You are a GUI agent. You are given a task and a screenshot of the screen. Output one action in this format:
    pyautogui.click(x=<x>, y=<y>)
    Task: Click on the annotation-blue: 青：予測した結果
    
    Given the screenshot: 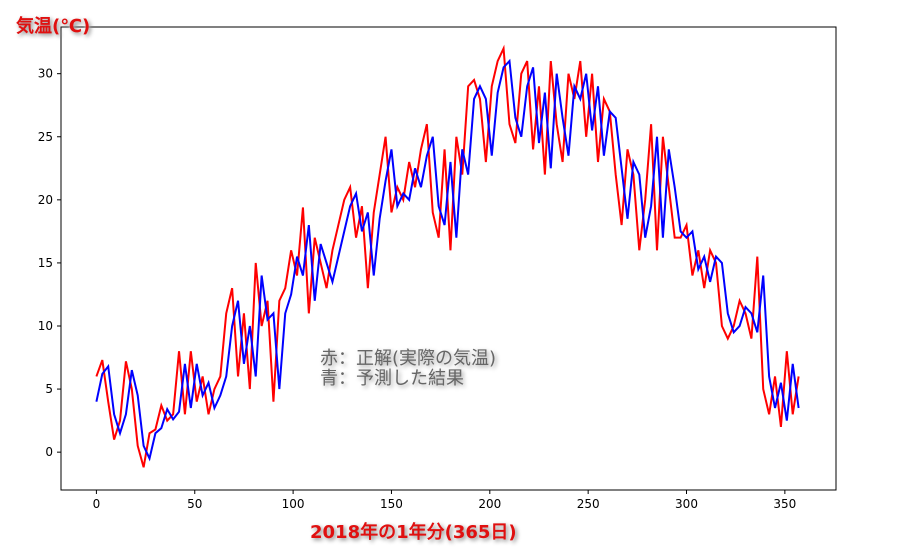 What is the action you would take?
    pyautogui.click(x=392, y=378)
    